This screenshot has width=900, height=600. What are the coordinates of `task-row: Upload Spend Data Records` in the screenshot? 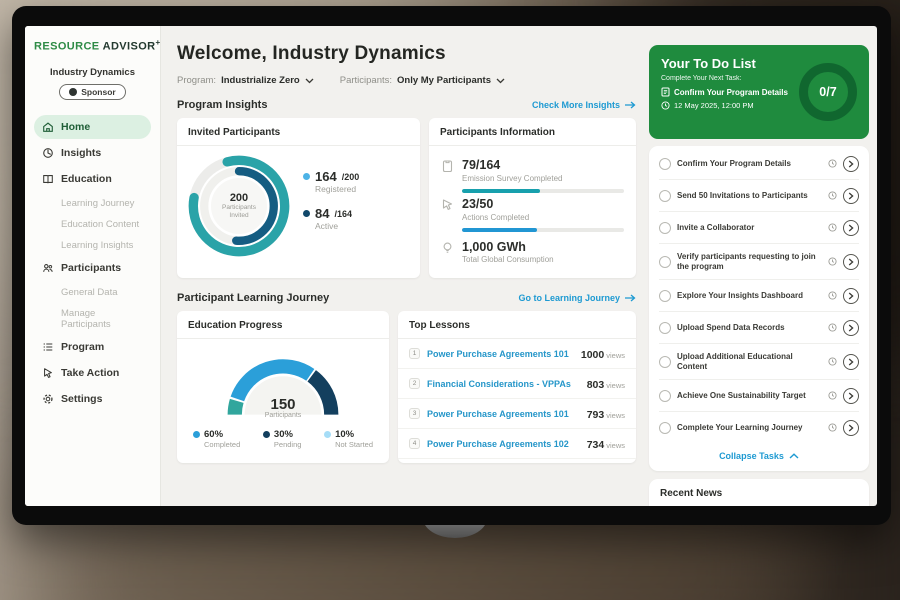 It's located at (759, 328).